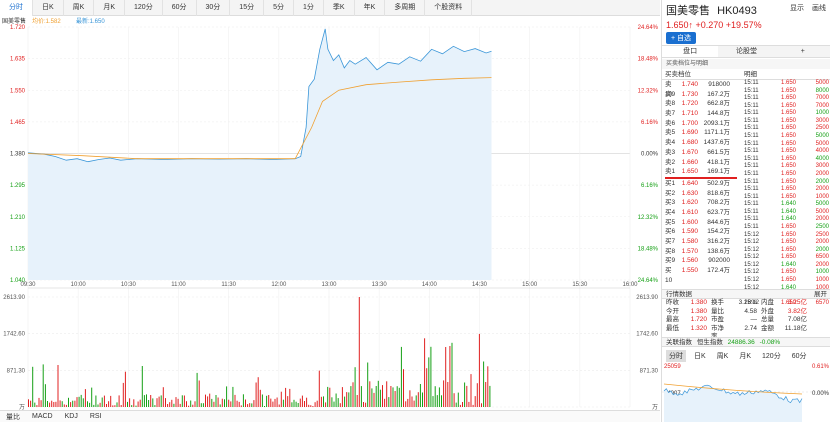 This screenshot has width=830, height=422. I want to click on tab-13: 个股资料, so click(449, 8).